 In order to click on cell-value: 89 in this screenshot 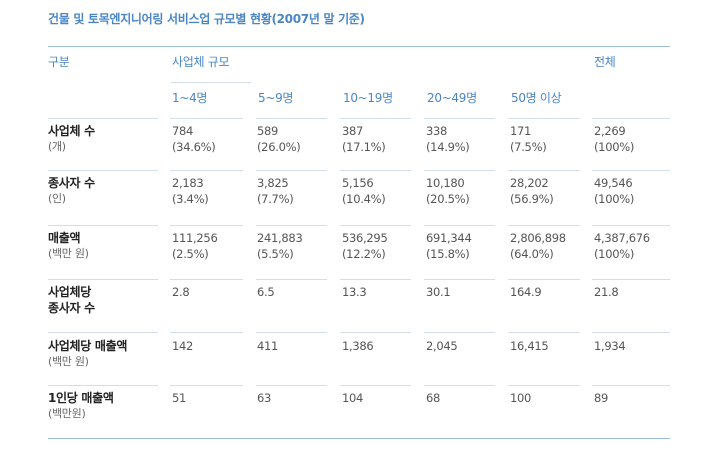, I will do `click(601, 398)`.